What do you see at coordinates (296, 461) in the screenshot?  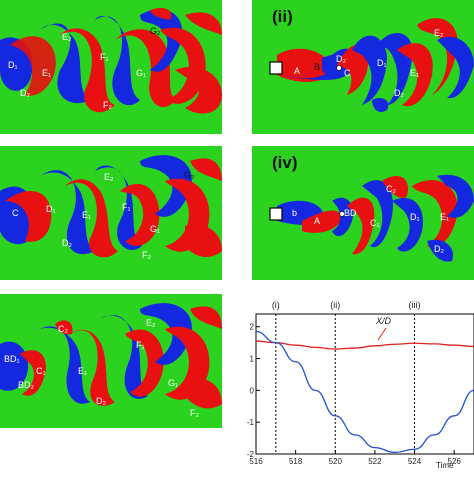 I see `x-tick-label: 518` at bounding box center [296, 461].